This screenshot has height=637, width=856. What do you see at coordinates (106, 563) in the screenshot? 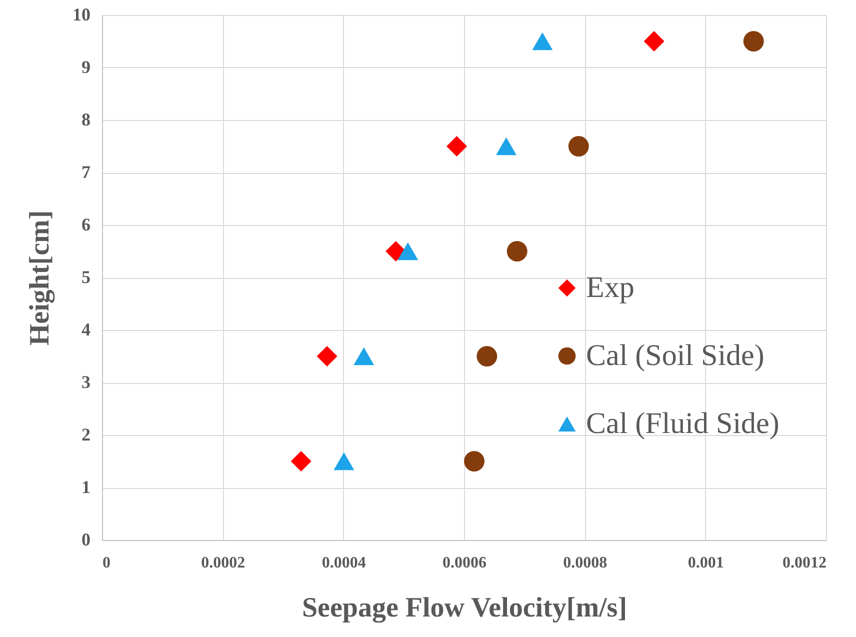
I see `x-tick-label: 0` at bounding box center [106, 563].